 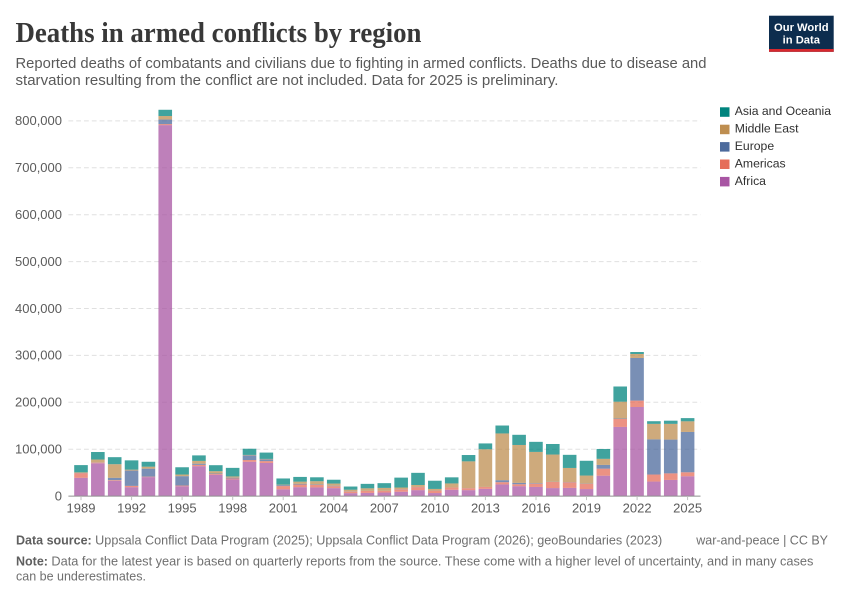 What do you see at coordinates (38, 120) in the screenshot?
I see `svg-text: 800,000` at bounding box center [38, 120].